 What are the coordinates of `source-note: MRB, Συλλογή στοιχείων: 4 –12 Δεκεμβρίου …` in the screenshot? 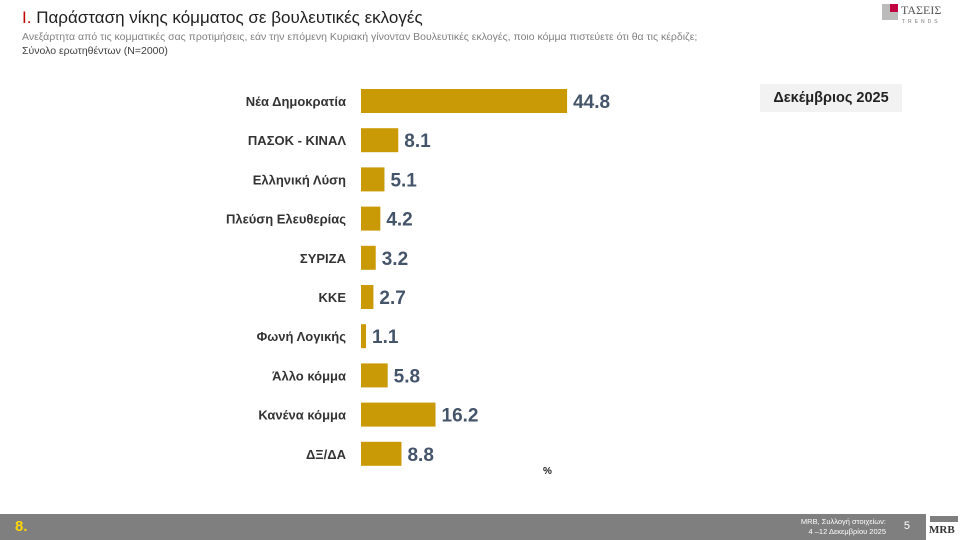 It's located at (843, 527).